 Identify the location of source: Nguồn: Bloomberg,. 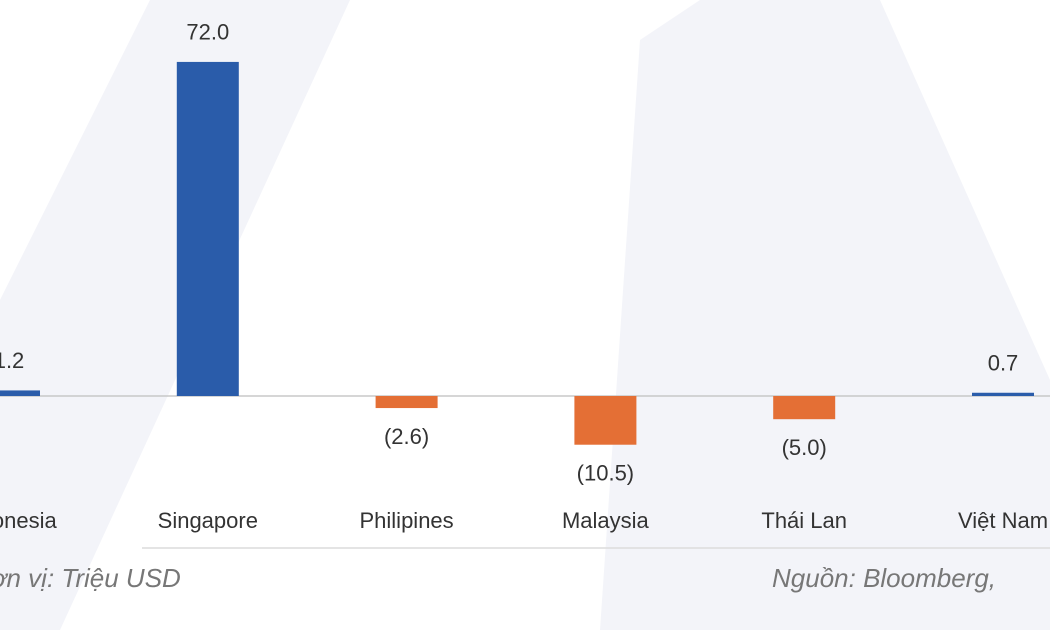
(884, 578).